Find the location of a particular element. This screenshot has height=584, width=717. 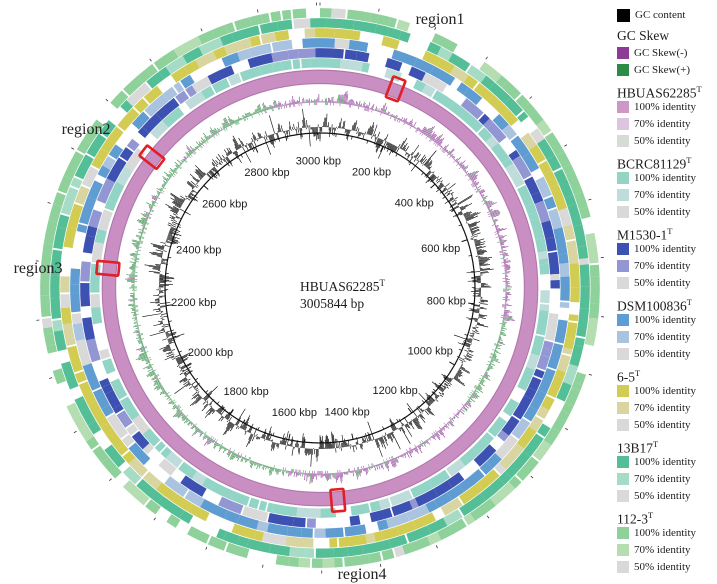

axis-tick-label: 1400 kbp is located at coordinates (346, 413).